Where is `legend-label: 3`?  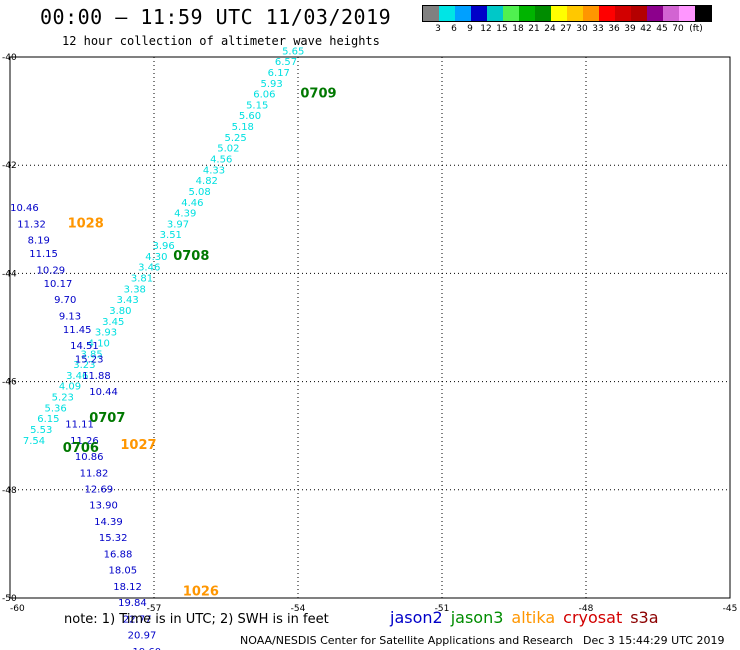
legend-label: 3 is located at coordinates (438, 29).